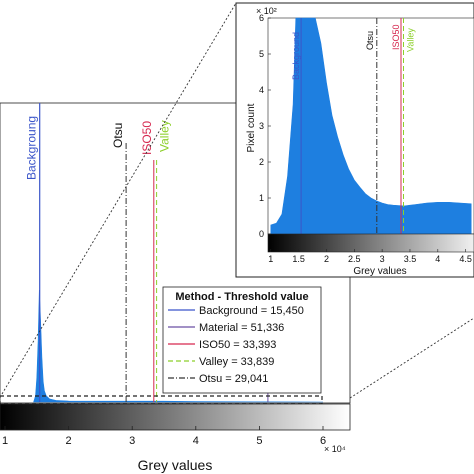 This screenshot has height=474, width=474. What do you see at coordinates (164, 436) in the screenshot?
I see `main-x-ticks: 1 2 3 4 5 6` at bounding box center [164, 436].